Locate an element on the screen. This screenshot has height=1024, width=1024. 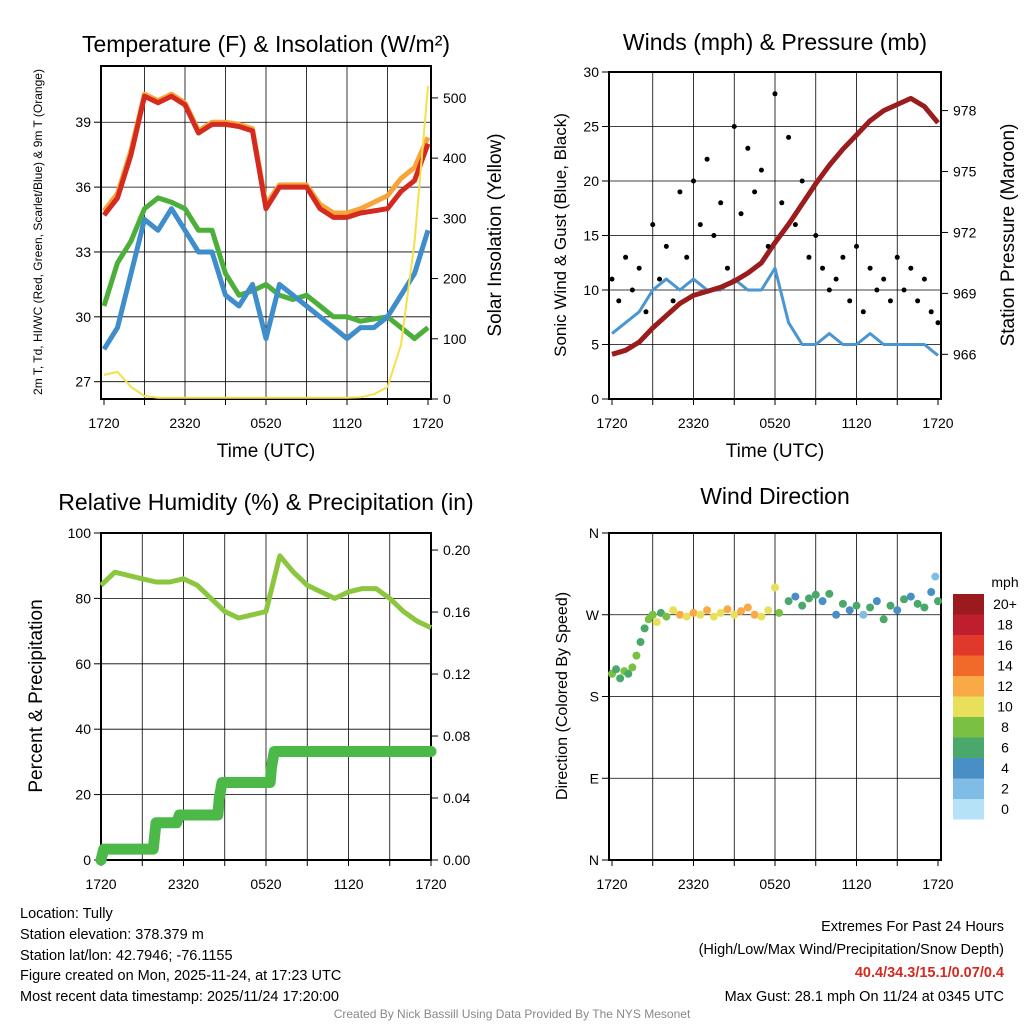
colorbar-label: 4 is located at coordinates (1005, 768).